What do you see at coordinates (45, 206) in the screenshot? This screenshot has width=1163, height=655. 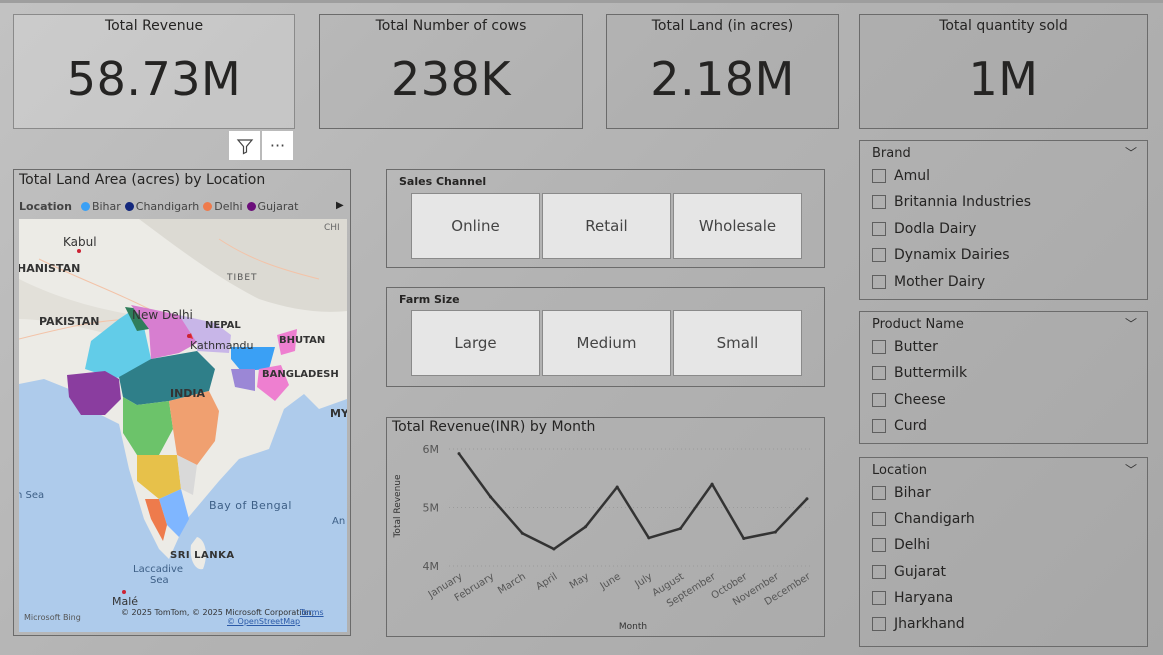 I see `legend-label: Location` at bounding box center [45, 206].